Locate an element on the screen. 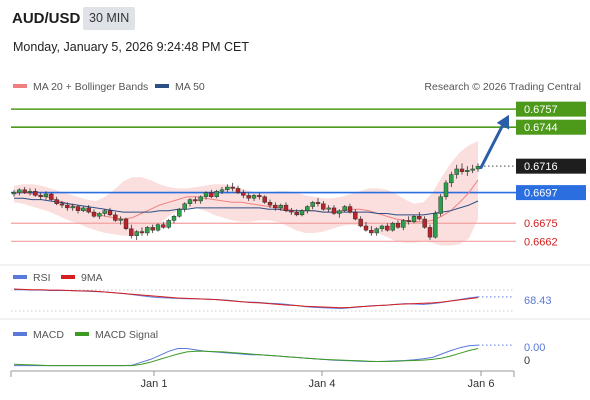 This screenshot has height=400, width=590. level-label-resistance-0: 0.6757 is located at coordinates (541, 110).